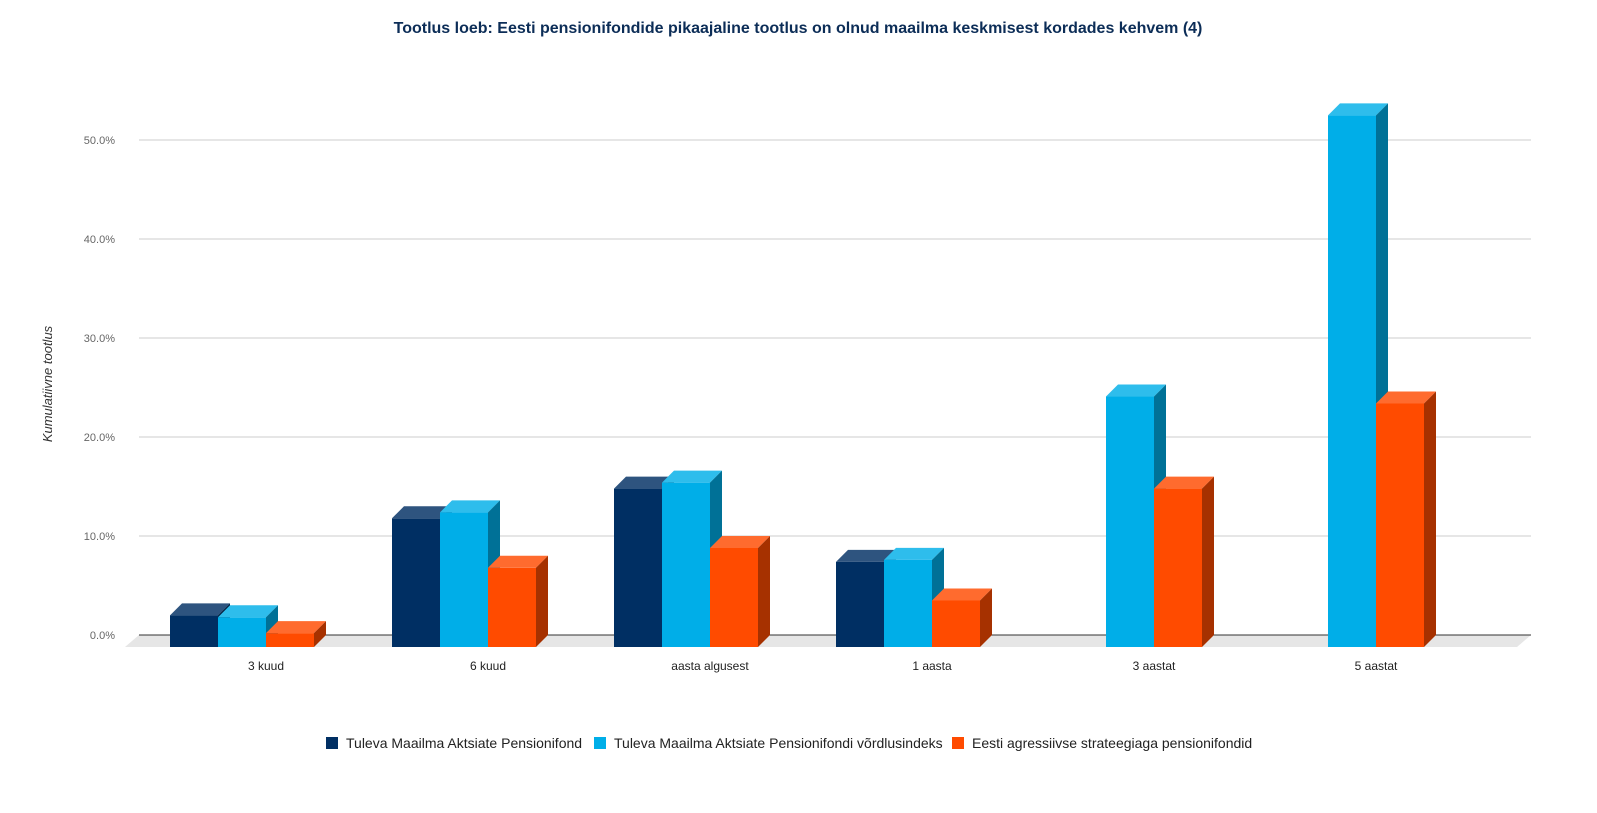 This screenshot has height=813, width=1597. Describe the element at coordinates (932, 666) in the screenshot. I see `x-tick-label: 1 aasta` at that location.